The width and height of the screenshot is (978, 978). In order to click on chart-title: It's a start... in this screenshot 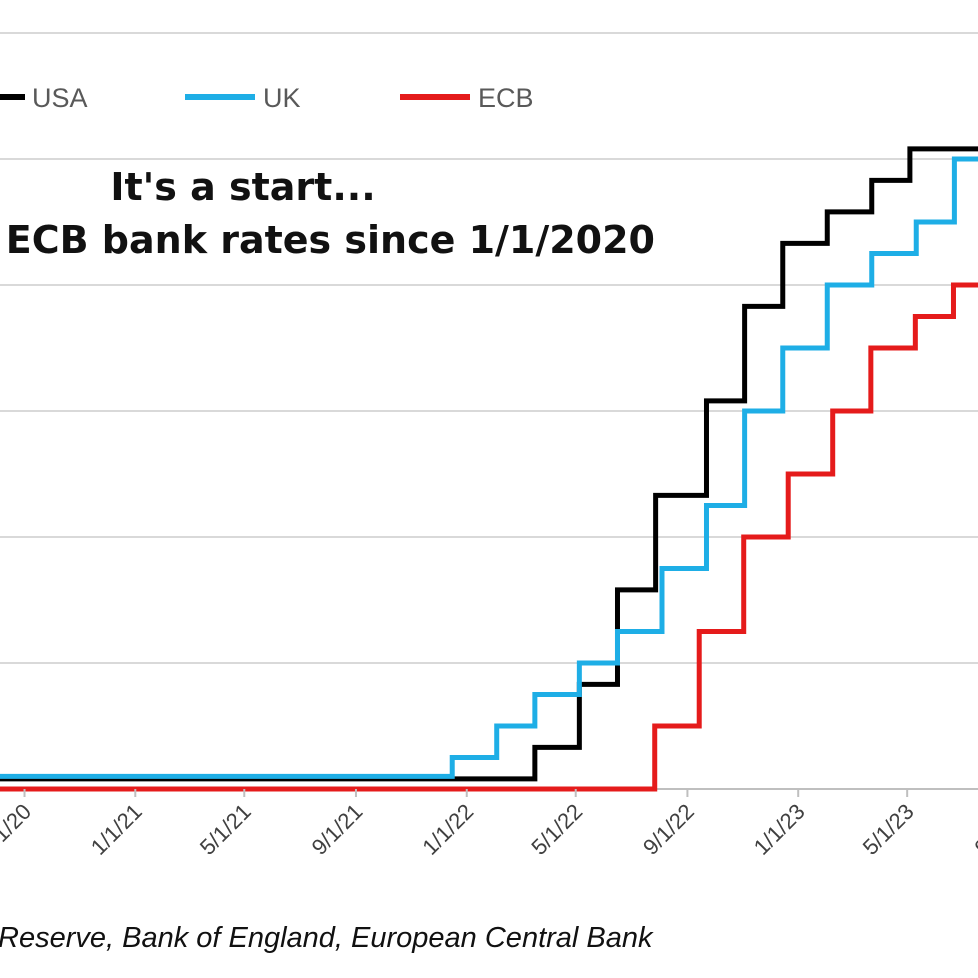, I will do `click(242, 187)`.